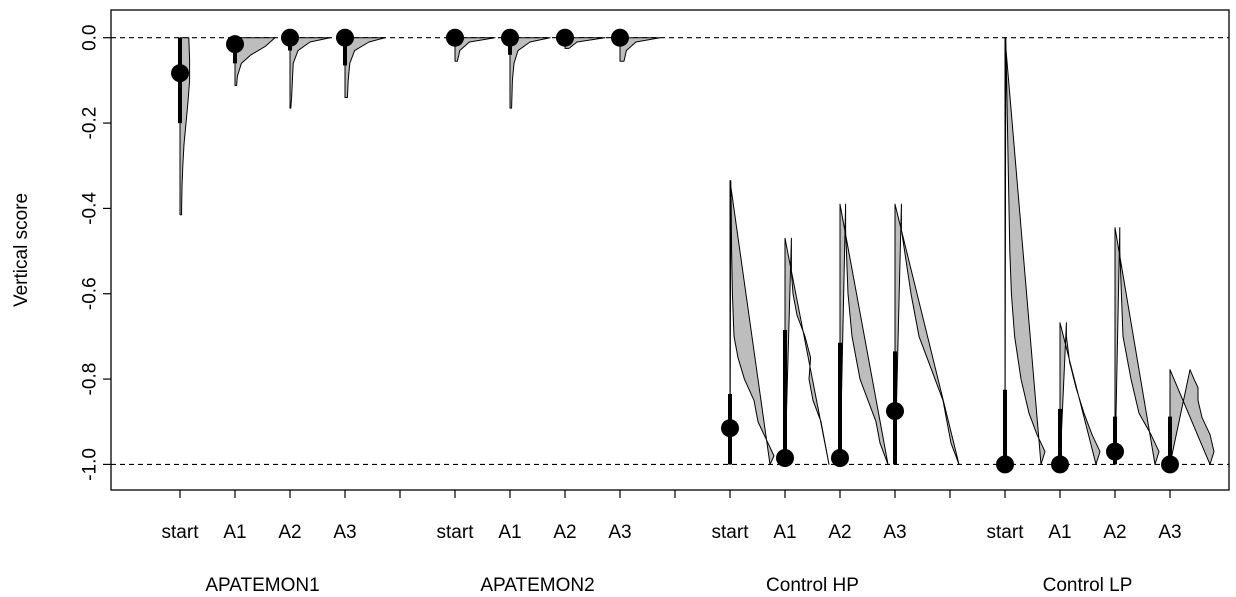 The height and width of the screenshot is (597, 1236). I want to click on group-label: Control LP, so click(1088, 585).